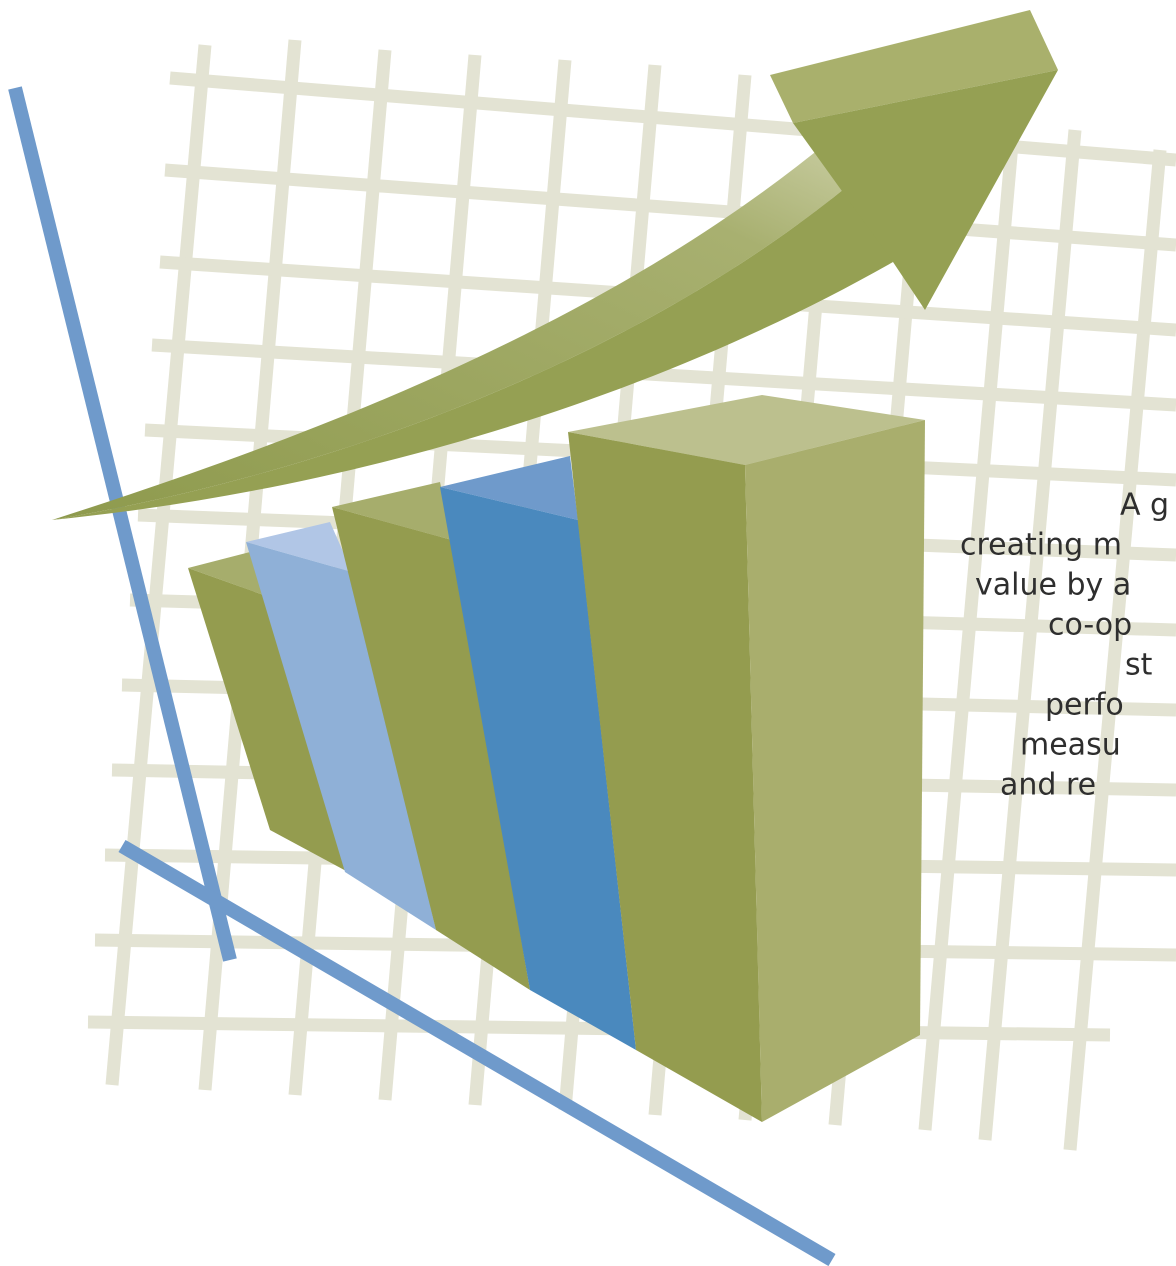  Describe the element at coordinates (1090, 625) in the screenshot. I see `caption-line: co-op` at that location.